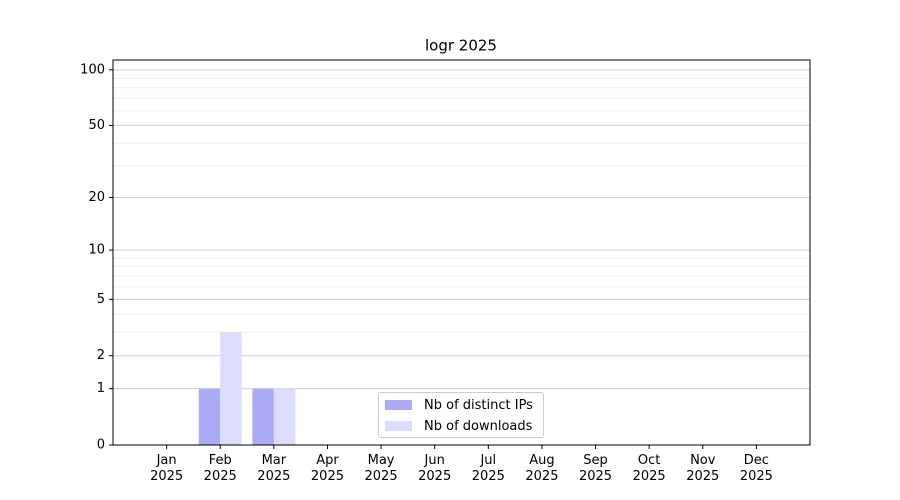  What do you see at coordinates (167, 468) in the screenshot?
I see `x-tick-label: Jan 2025` at bounding box center [167, 468].